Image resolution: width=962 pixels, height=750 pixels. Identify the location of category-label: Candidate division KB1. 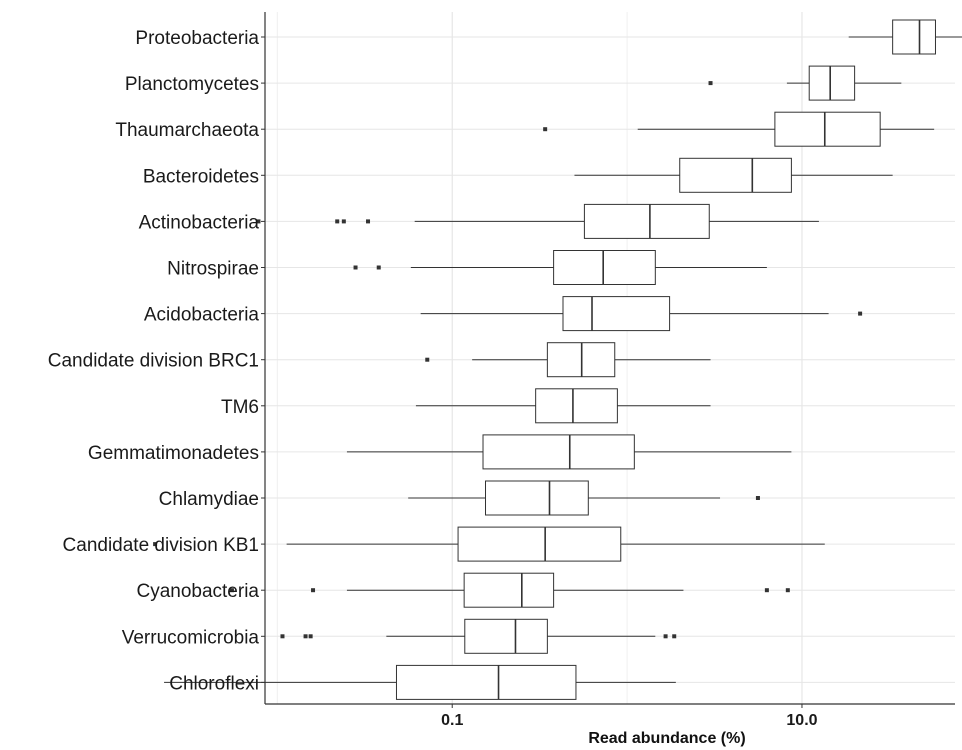
(161, 545).